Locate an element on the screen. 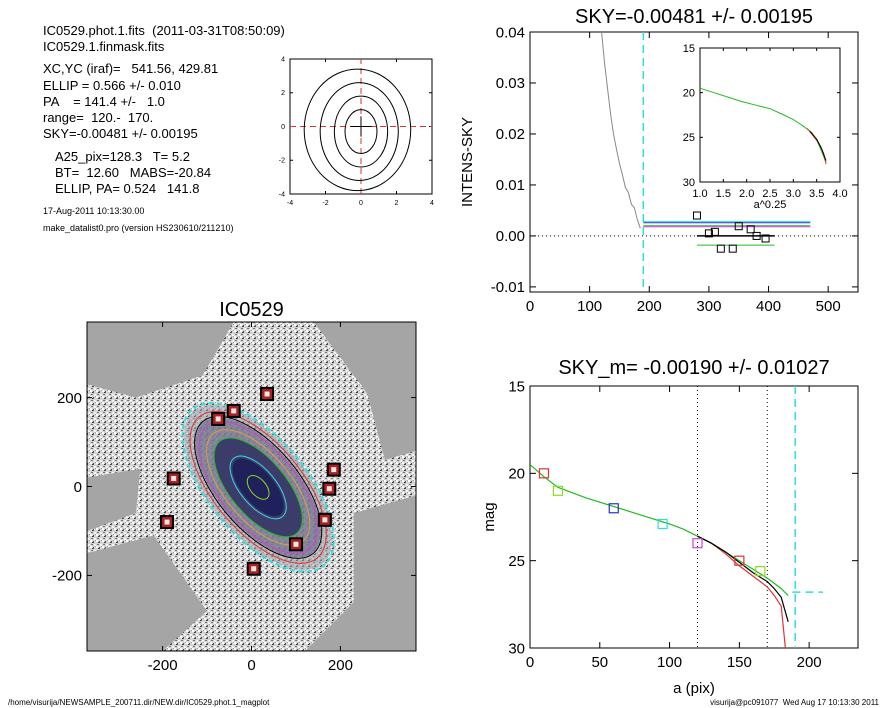 Image resolution: width=885 pixels, height=708 pixels. mag-xtick-label: 0 is located at coordinates (530, 662).